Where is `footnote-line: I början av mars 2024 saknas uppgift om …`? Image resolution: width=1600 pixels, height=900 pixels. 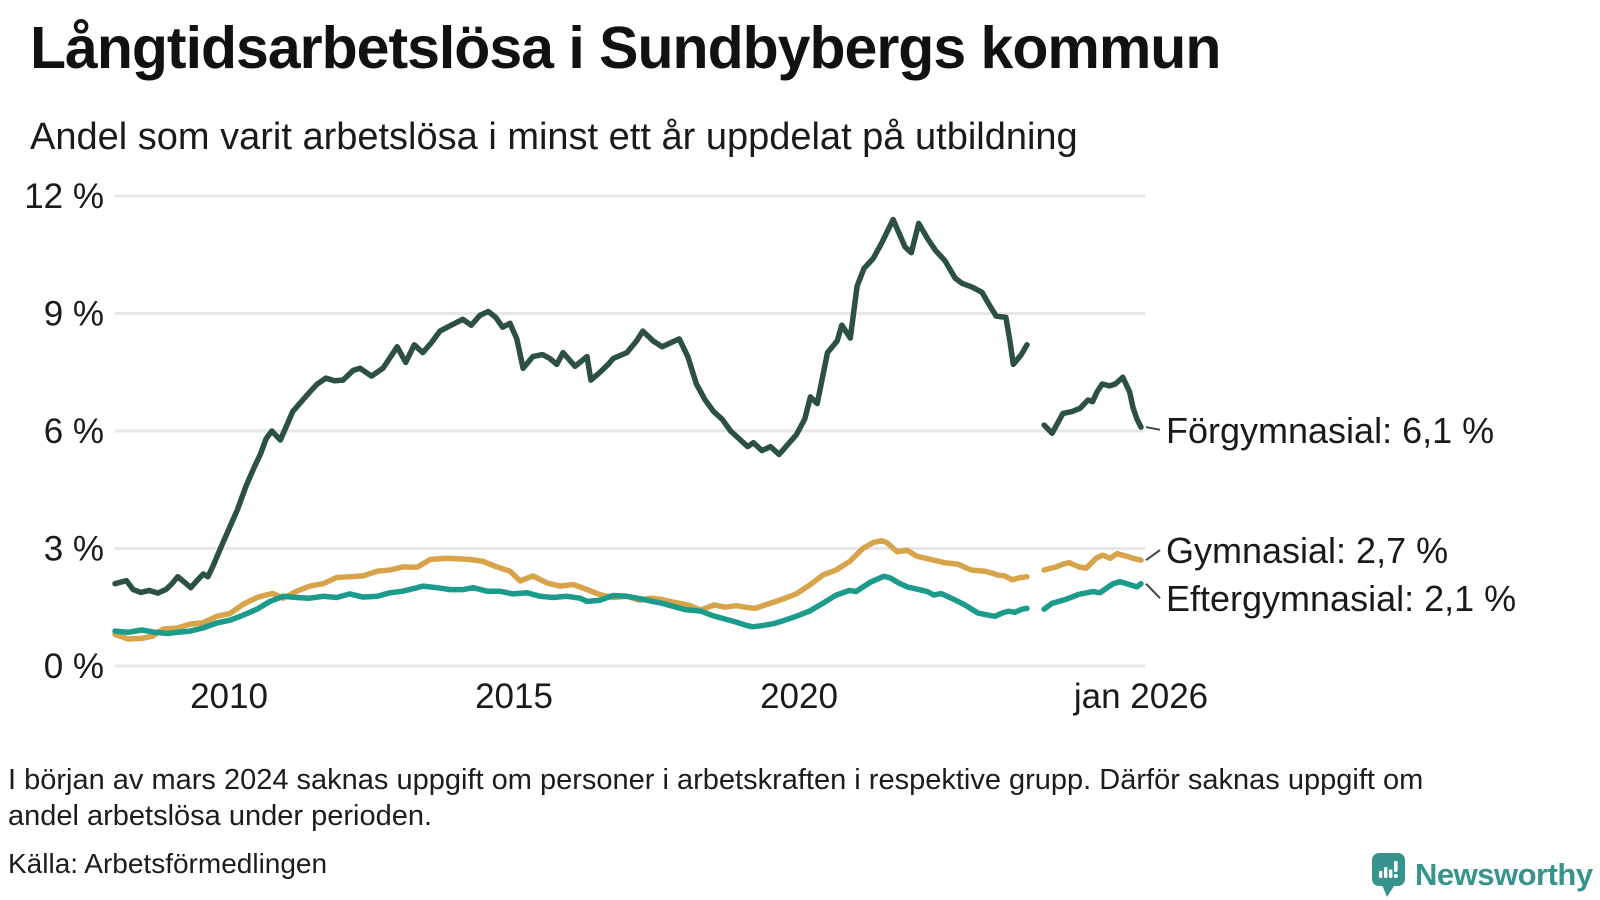 footnote-line: I början av mars 2024 saknas uppgift om … is located at coordinates (716, 780).